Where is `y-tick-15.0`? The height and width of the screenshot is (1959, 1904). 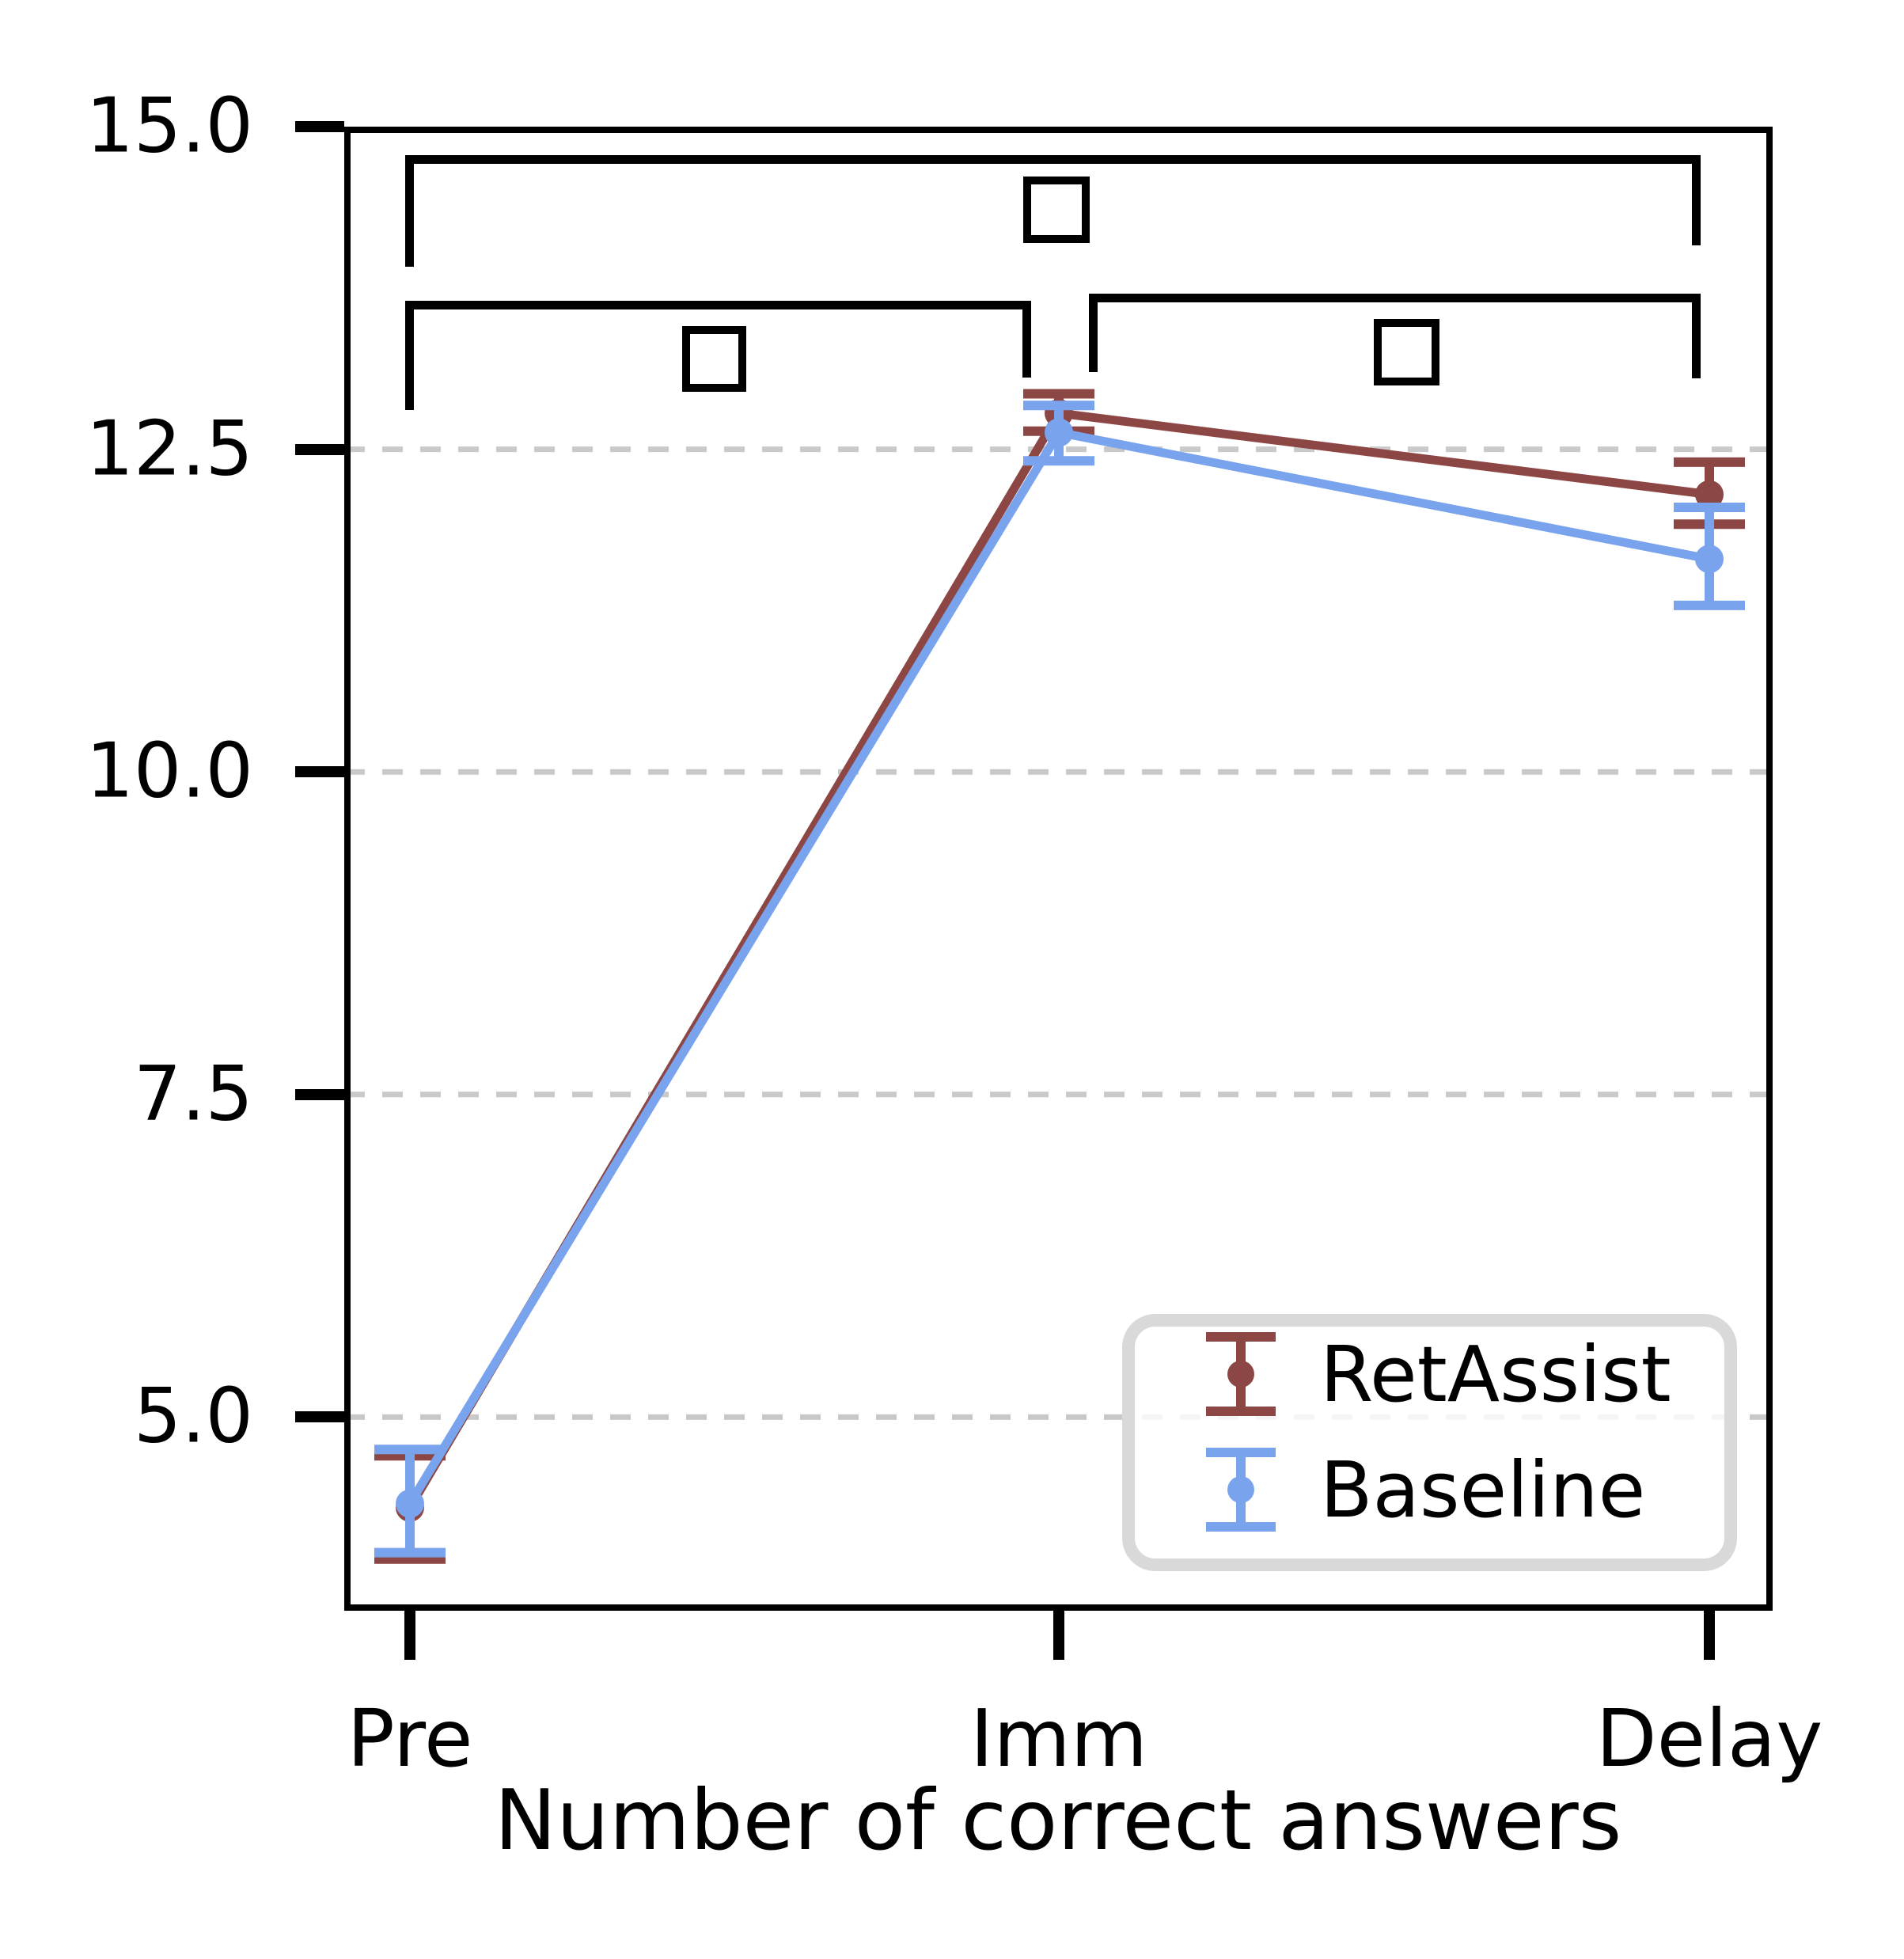
y-tick-15.0 is located at coordinates (319, 126).